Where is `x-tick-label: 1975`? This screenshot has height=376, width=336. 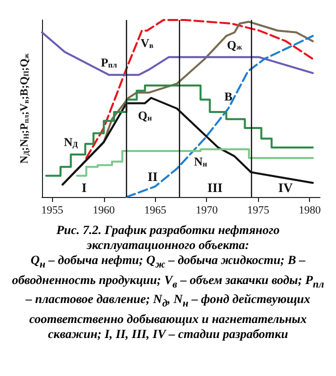
x-tick-label: 1975 is located at coordinates (258, 210).